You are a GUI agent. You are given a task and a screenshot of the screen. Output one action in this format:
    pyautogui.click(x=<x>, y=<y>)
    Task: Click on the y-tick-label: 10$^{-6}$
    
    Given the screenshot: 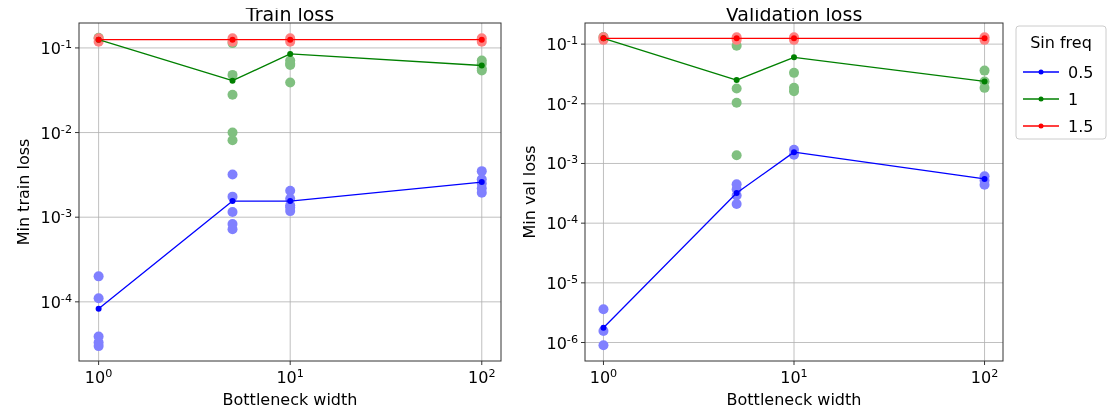 What is the action you would take?
    pyautogui.click(x=562, y=342)
    